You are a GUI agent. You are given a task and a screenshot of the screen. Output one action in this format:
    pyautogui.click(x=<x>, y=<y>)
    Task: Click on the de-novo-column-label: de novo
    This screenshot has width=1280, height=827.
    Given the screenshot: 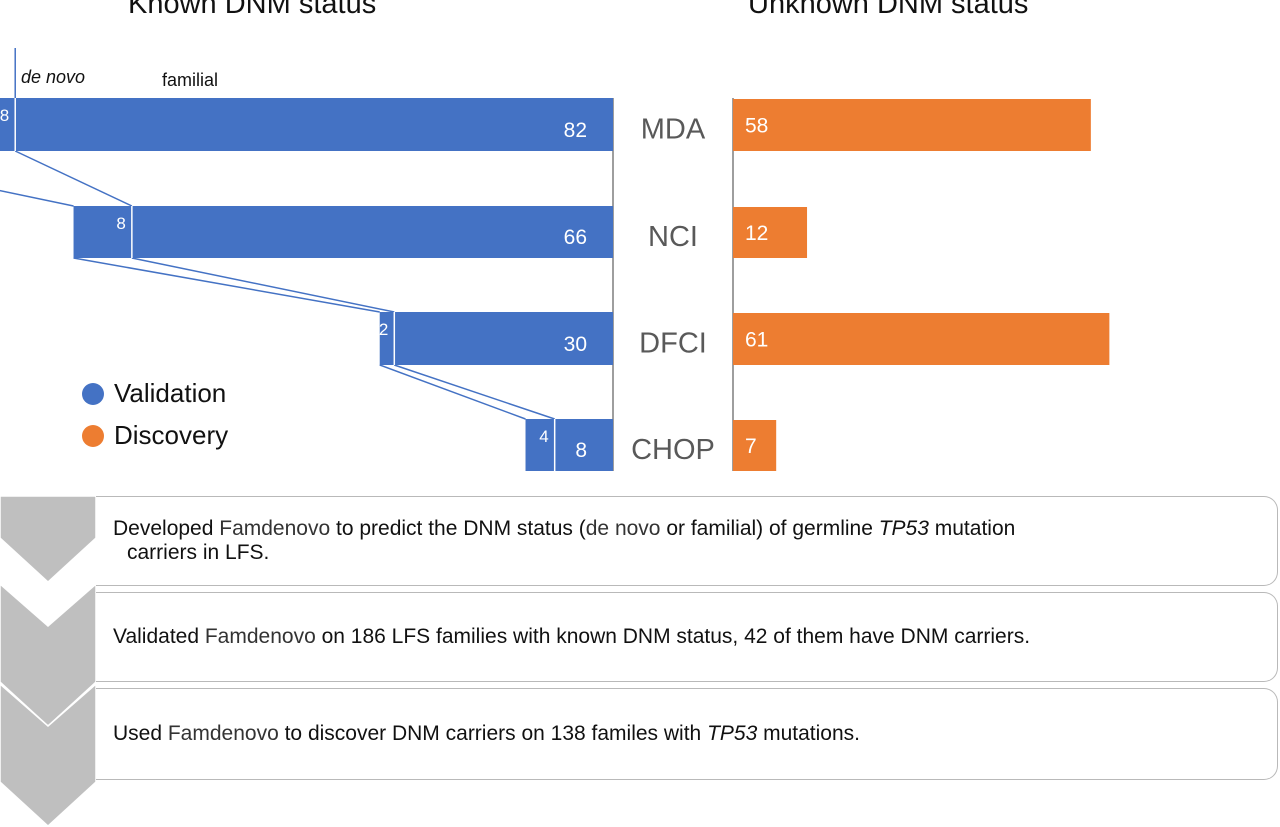 What is the action you would take?
    pyautogui.click(x=53, y=77)
    